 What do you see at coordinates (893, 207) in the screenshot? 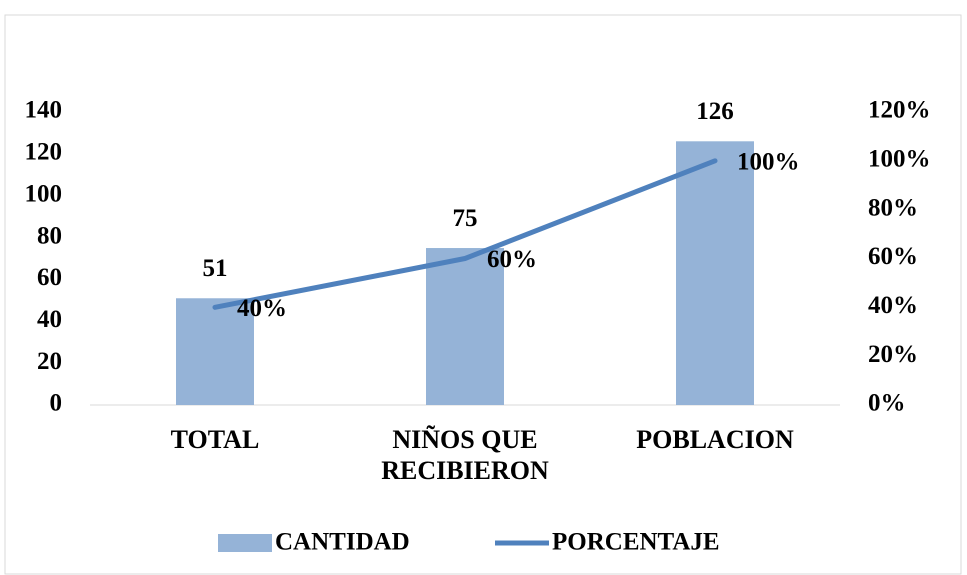
I see `y2-tick-label: 80%` at bounding box center [893, 207].